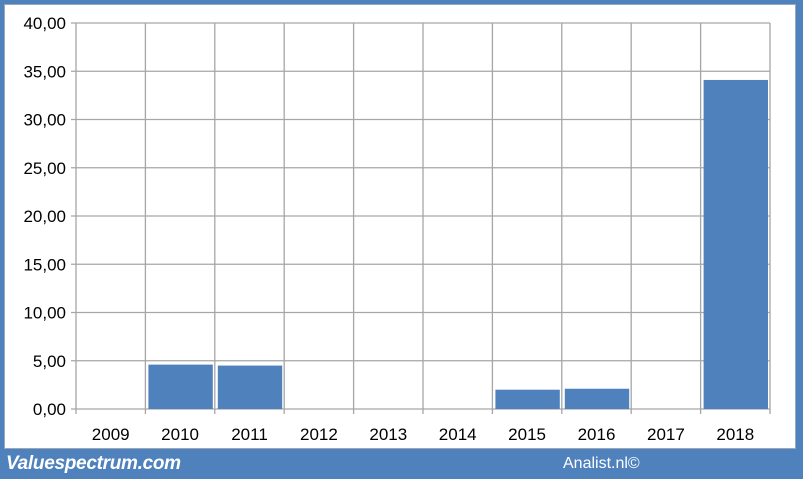 This screenshot has width=803, height=479. What do you see at coordinates (44, 120) in the screenshot?
I see `y-tick-label: 30,00` at bounding box center [44, 120].